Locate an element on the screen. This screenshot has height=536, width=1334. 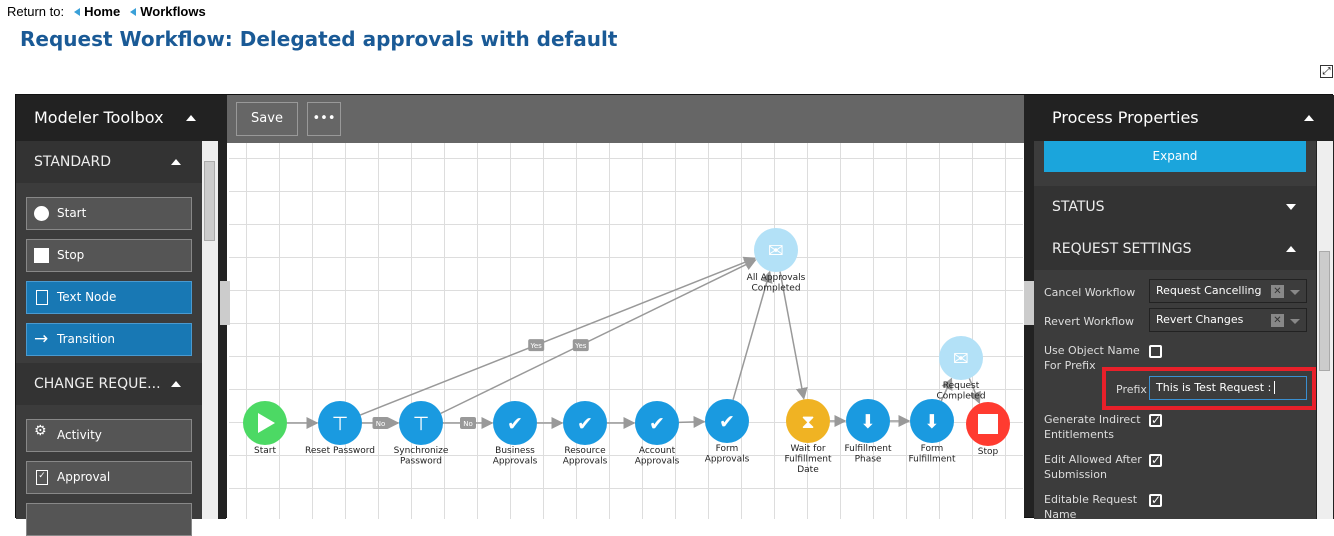
collapse-left-handle is located at coordinates (225, 303).